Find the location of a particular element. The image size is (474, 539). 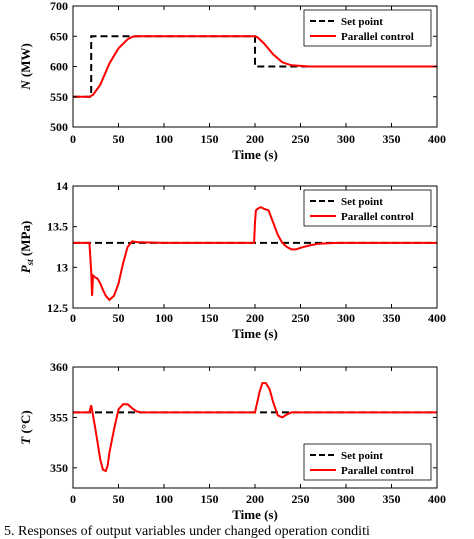

y-tick-label: 13 is located at coordinates (62, 267).